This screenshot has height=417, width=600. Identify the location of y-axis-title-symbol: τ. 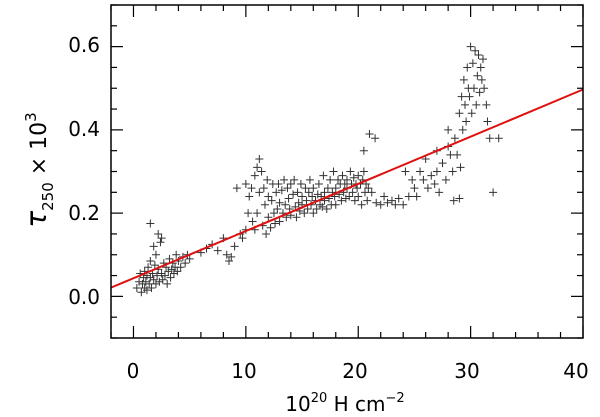
(36, 219).